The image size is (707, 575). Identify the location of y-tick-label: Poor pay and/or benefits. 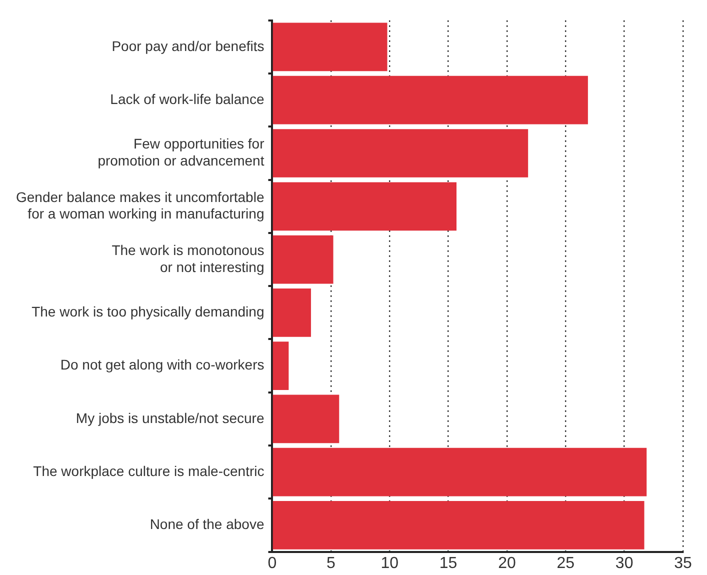
(188, 46).